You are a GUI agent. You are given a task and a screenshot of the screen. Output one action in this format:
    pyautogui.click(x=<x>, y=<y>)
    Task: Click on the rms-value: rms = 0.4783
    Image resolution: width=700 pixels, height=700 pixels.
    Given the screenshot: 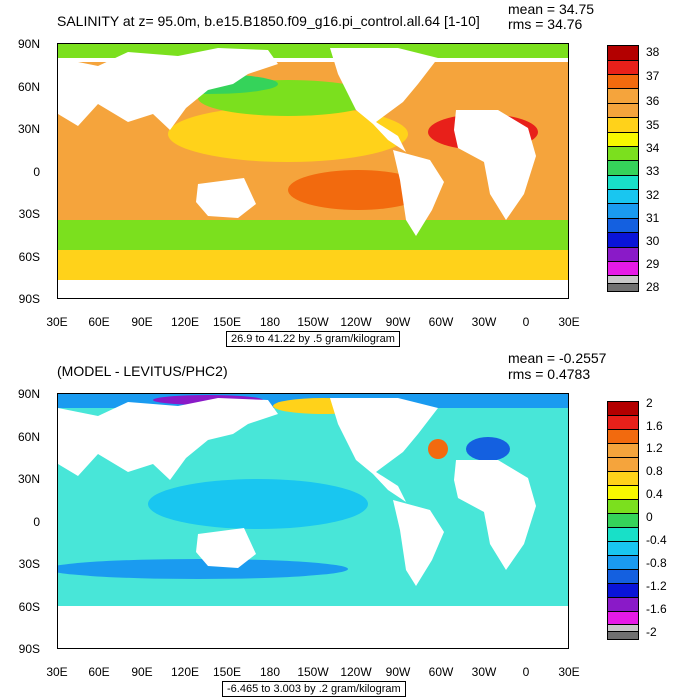 What is the action you would take?
    pyautogui.click(x=549, y=374)
    